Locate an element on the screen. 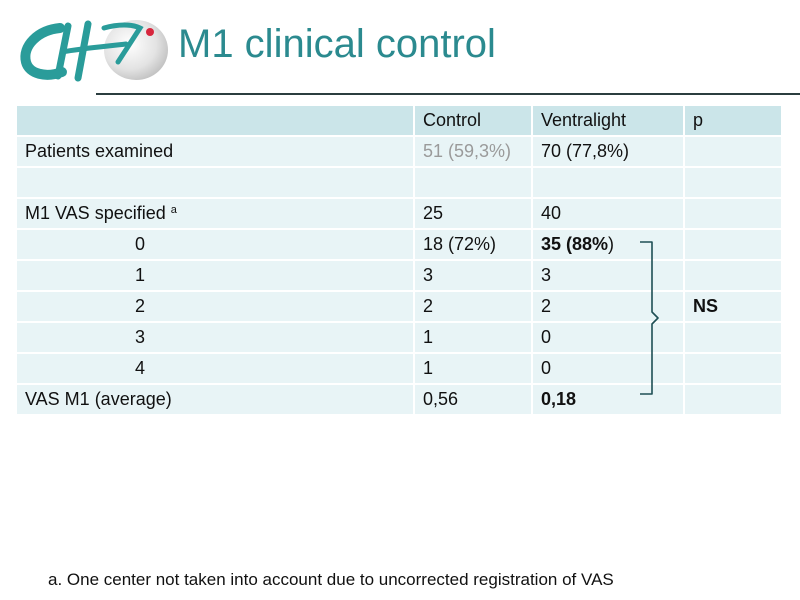  cell-ventralight-bold: 35 (88% is located at coordinates (575, 244).